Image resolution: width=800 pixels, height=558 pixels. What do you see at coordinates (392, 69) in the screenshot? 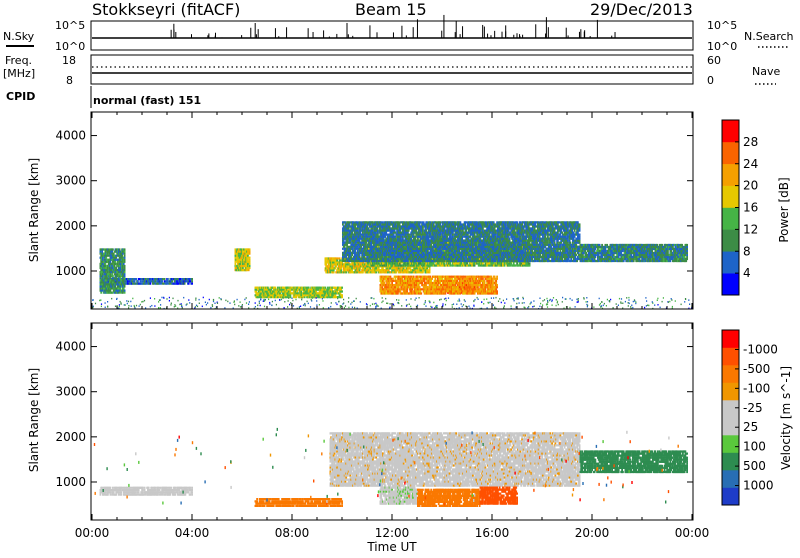
I see `freq-strip-frame` at bounding box center [392, 69].